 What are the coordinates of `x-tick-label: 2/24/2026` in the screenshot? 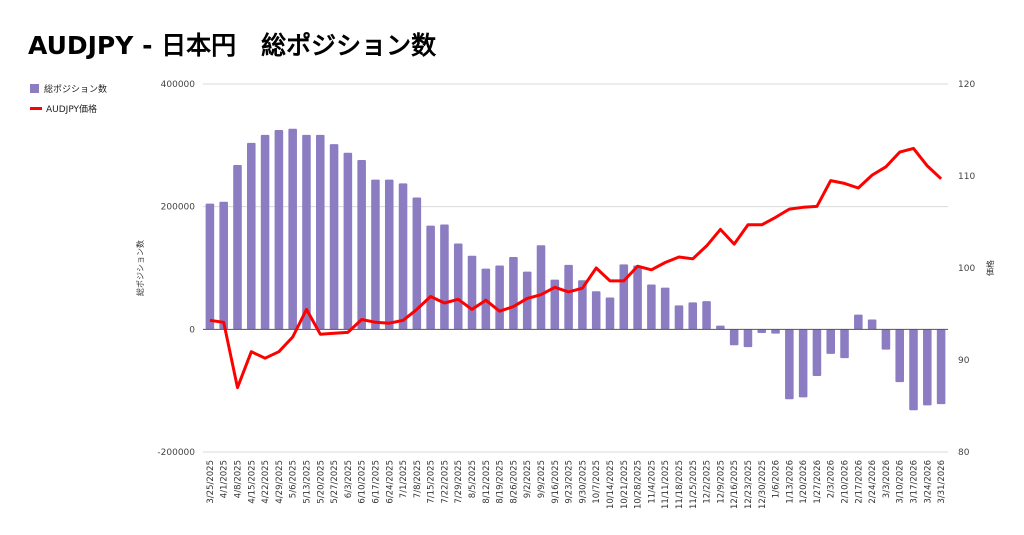 It's located at (873, 482).